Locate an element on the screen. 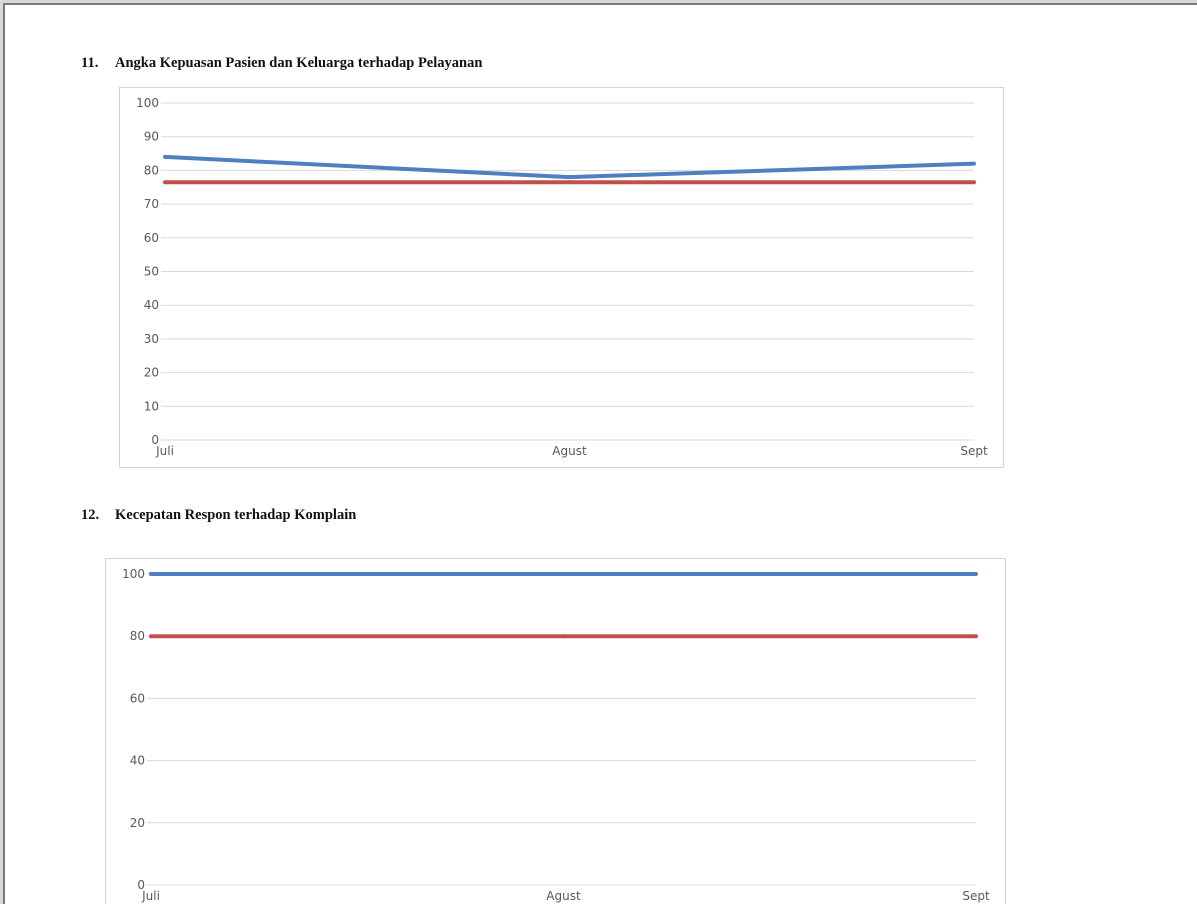 The image size is (1197, 904). section-heading-12: 12. Kecepatan Respon terhadap Komplain is located at coordinates (218, 515).